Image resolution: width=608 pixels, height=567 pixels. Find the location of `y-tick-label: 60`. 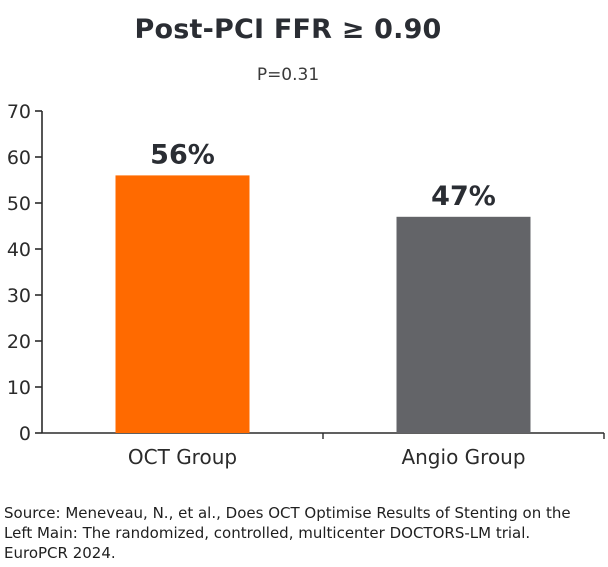

y-tick-label: 60 is located at coordinates (19, 158).